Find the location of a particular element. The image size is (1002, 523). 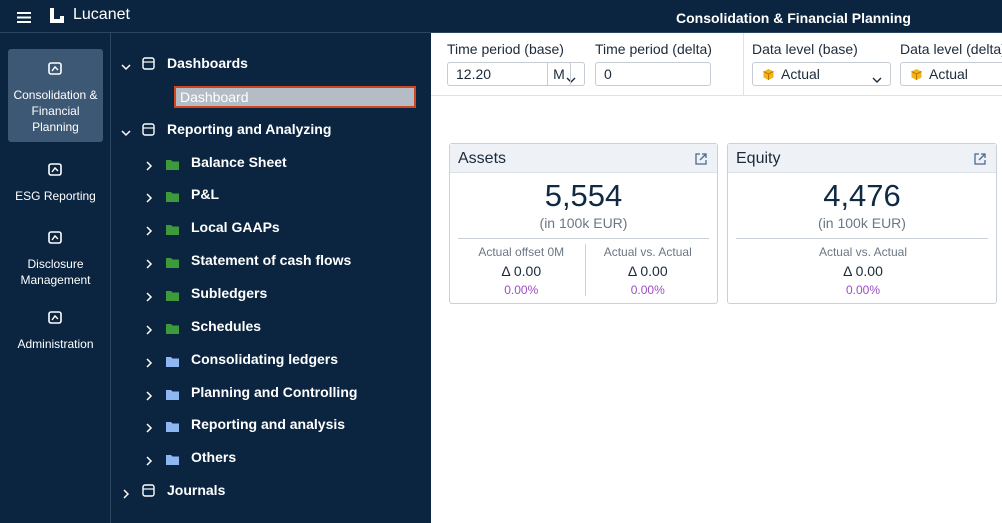

tree-item: Subledgers is located at coordinates (229, 292).